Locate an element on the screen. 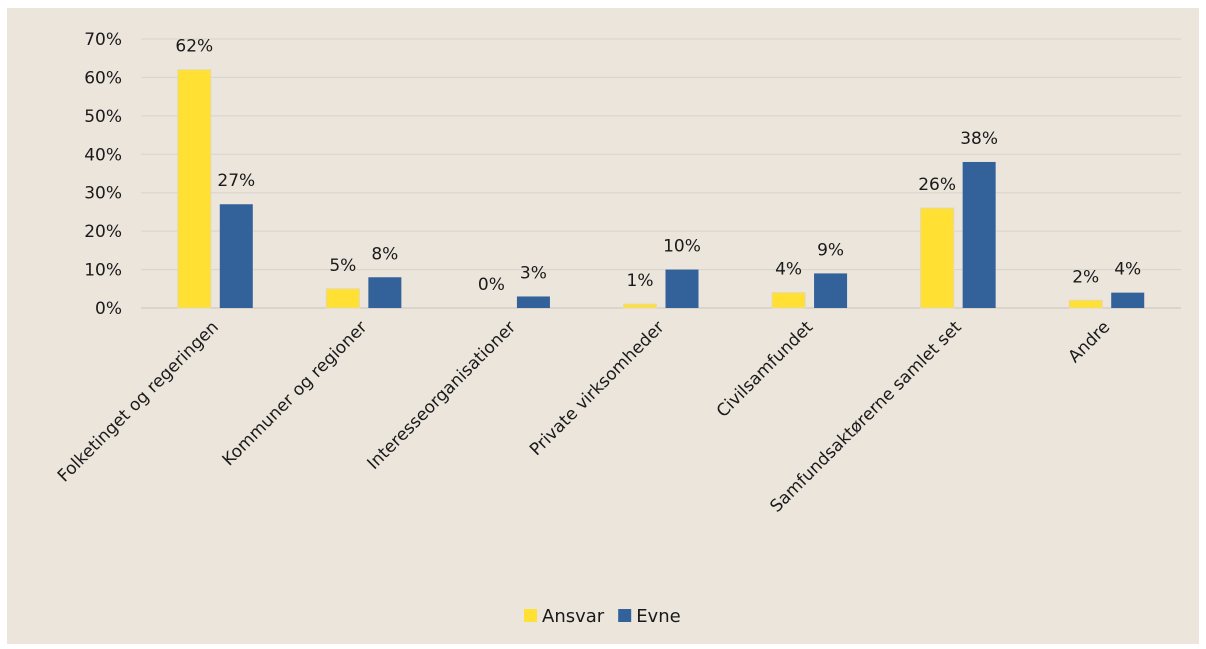  data-label: 62% is located at coordinates (194, 47).